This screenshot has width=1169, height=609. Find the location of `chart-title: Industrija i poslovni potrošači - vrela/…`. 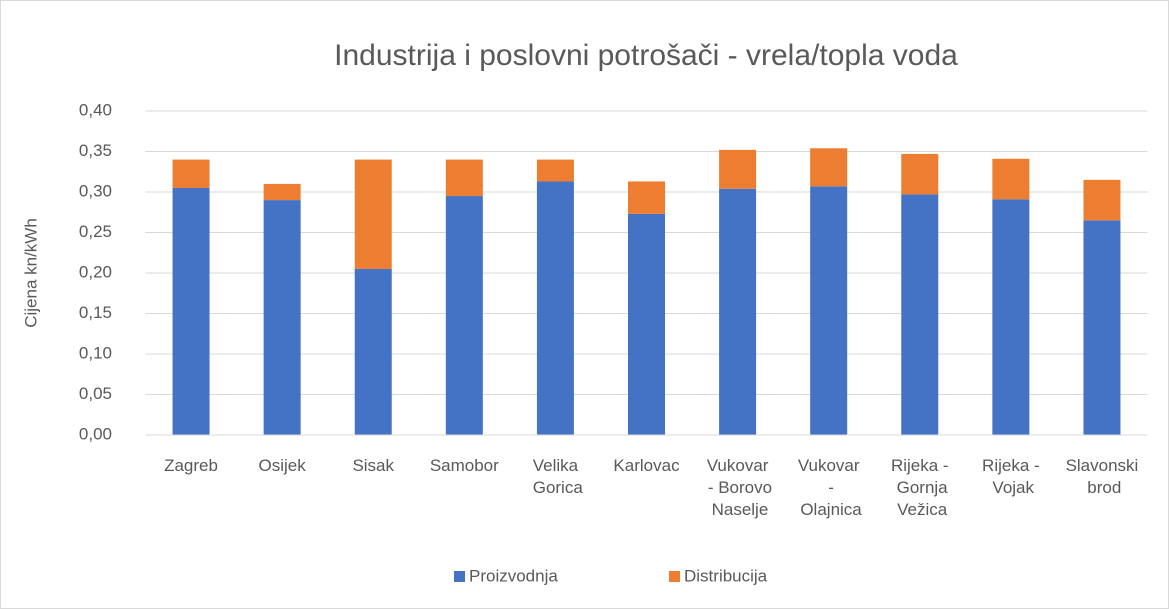

chart-title: Industrija i poslovni potrošači - vrela/… is located at coordinates (646, 55).